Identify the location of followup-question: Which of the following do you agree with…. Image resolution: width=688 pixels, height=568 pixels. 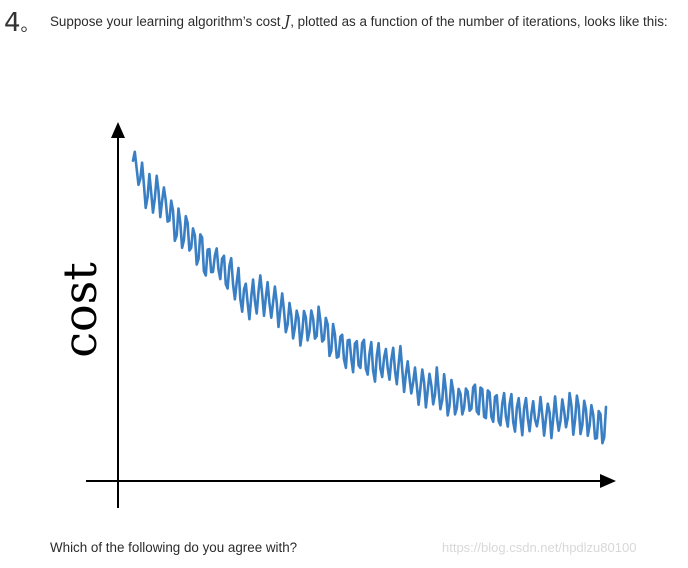
(174, 547).